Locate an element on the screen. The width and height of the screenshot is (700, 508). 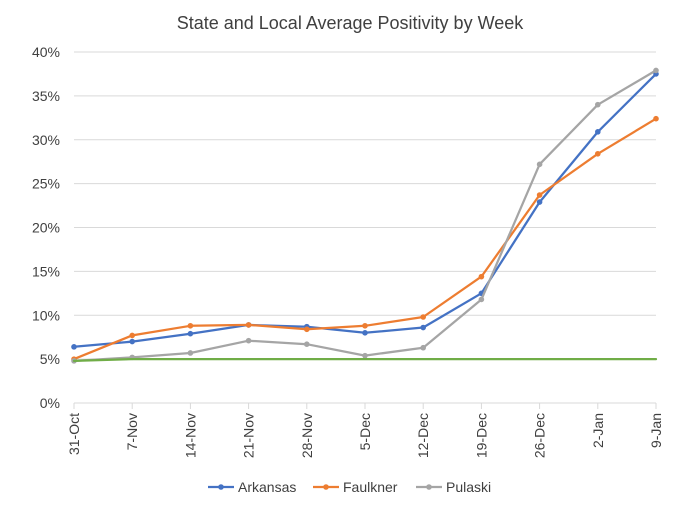
legend-item-faulkner: Faulkner is located at coordinates (355, 487).